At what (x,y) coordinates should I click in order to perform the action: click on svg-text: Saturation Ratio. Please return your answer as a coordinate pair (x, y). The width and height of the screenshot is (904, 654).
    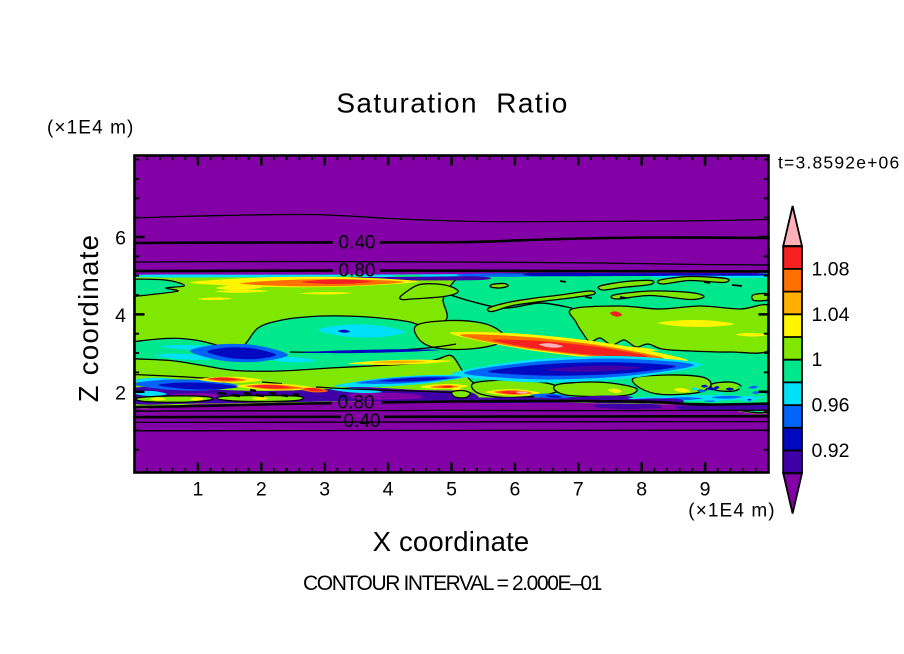
    Looking at the image, I should click on (452, 103).